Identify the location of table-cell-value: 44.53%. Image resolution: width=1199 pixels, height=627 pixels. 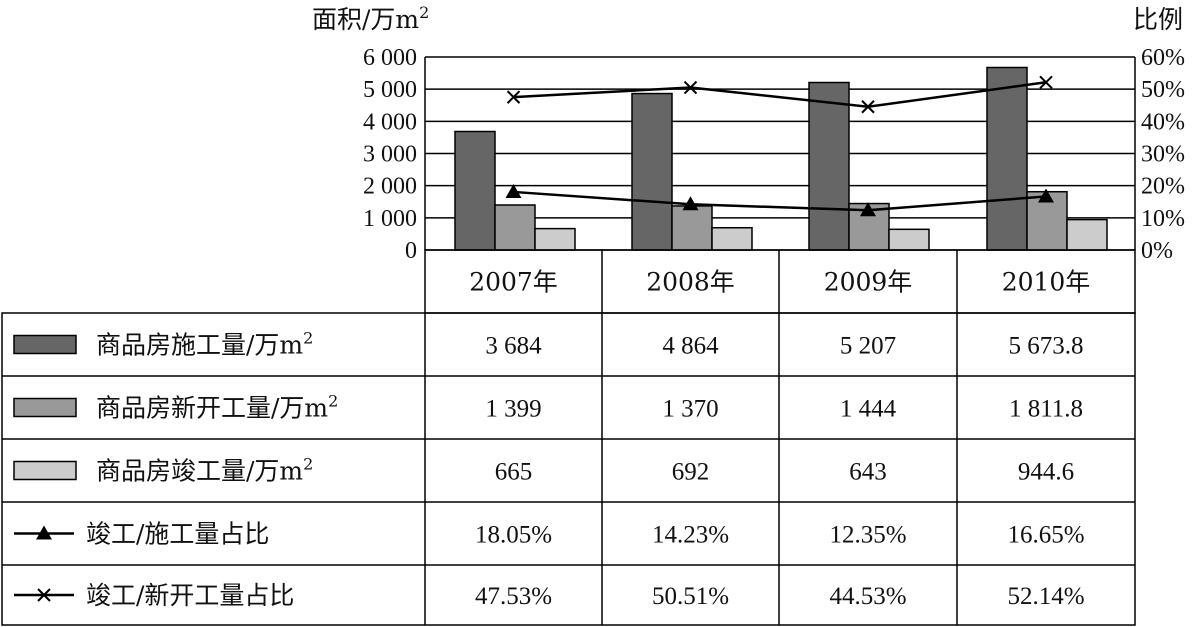
(867, 596).